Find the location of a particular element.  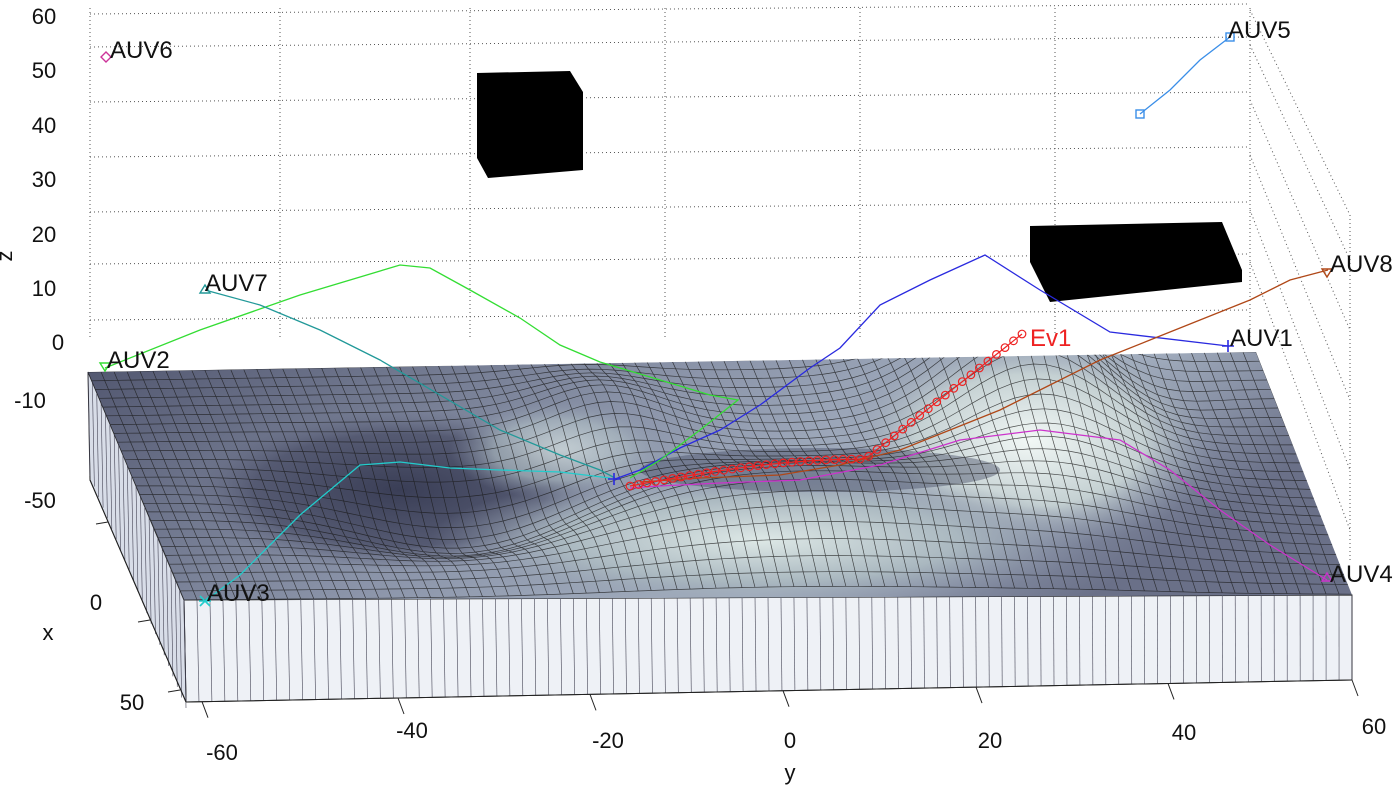

z-tick-label: 0 is located at coordinates (58, 342).